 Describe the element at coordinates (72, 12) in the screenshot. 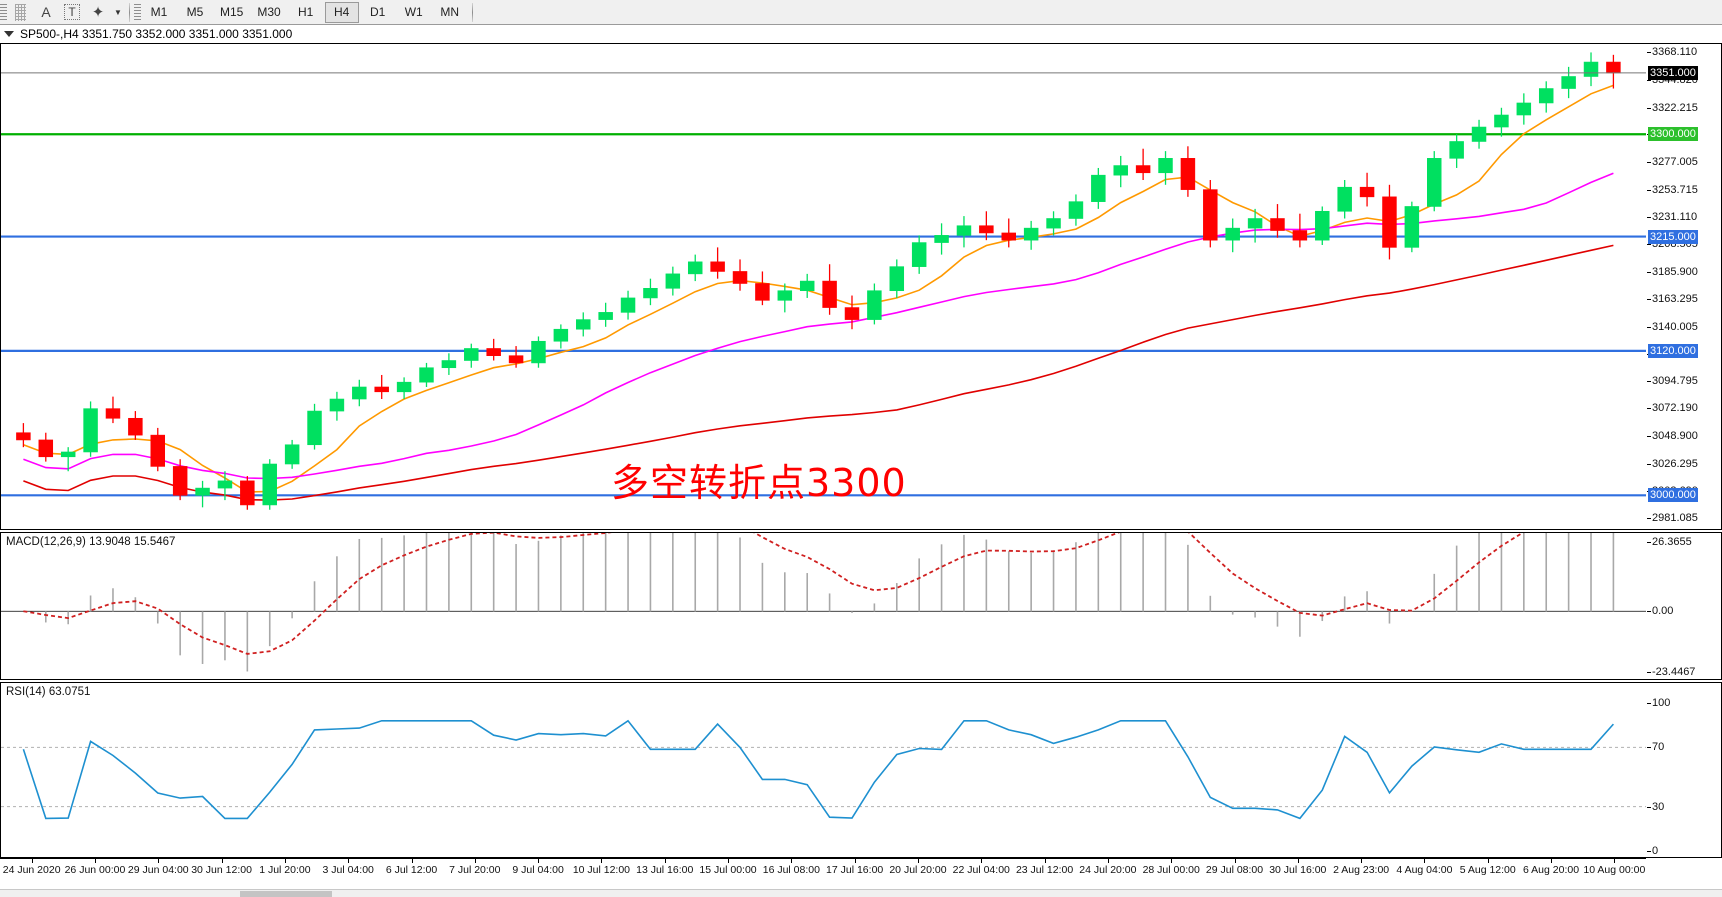

I see `text-object-icon: T` at that location.